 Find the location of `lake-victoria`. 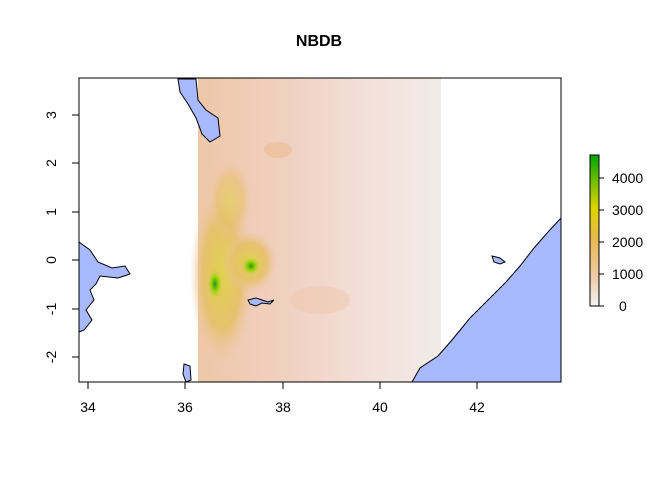

lake-victoria is located at coordinates (104, 287).